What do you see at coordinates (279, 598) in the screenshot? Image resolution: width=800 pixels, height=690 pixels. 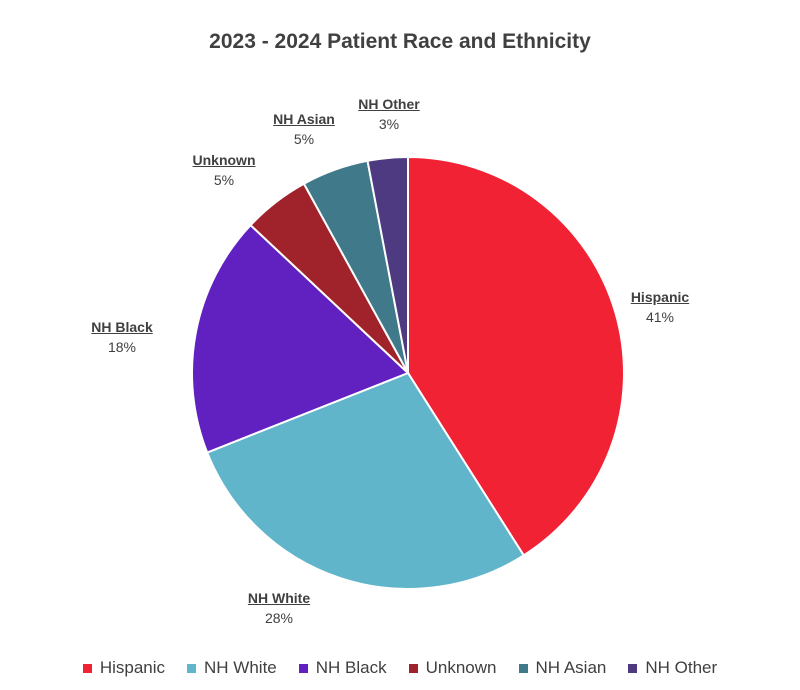 I see `data-label-name: NH White` at bounding box center [279, 598].